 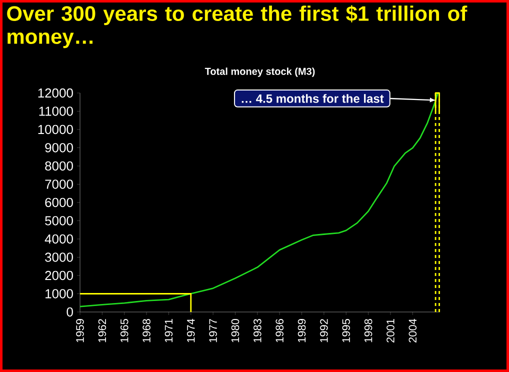 I want to click on y-tick-label: 2000, so click(x=59, y=275).